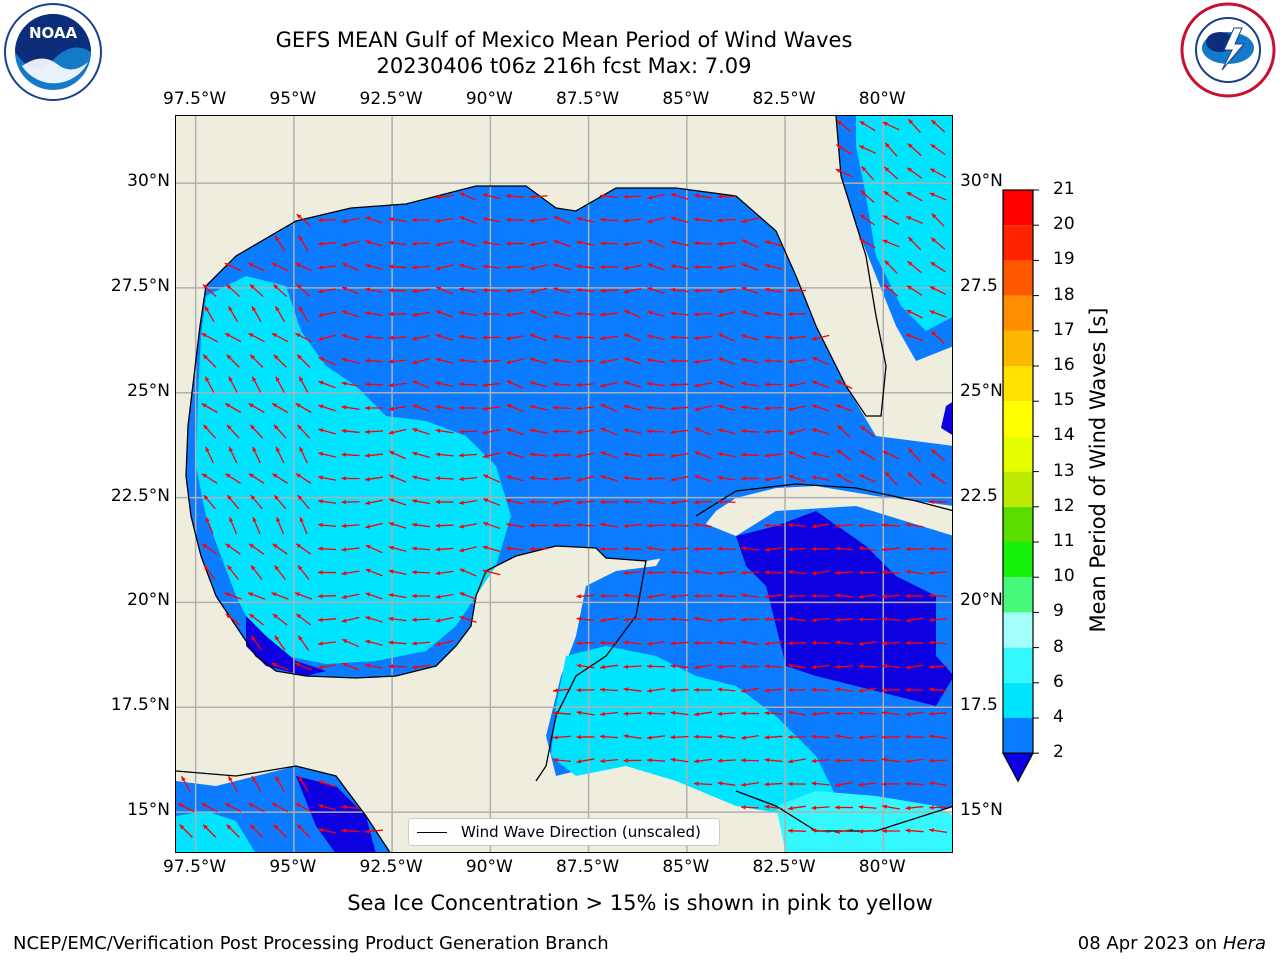 Image resolution: width=1280 pixels, height=960 pixels. I want to click on colorbar, so click(1020, 486).